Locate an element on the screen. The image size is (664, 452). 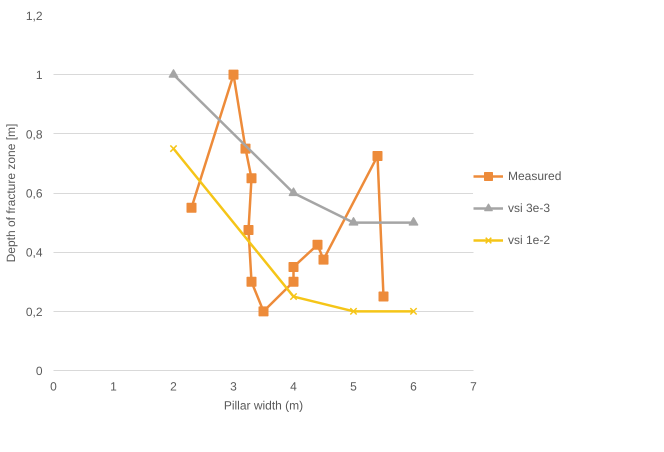
legend-label: vsi 3e-3 is located at coordinates (529, 208).